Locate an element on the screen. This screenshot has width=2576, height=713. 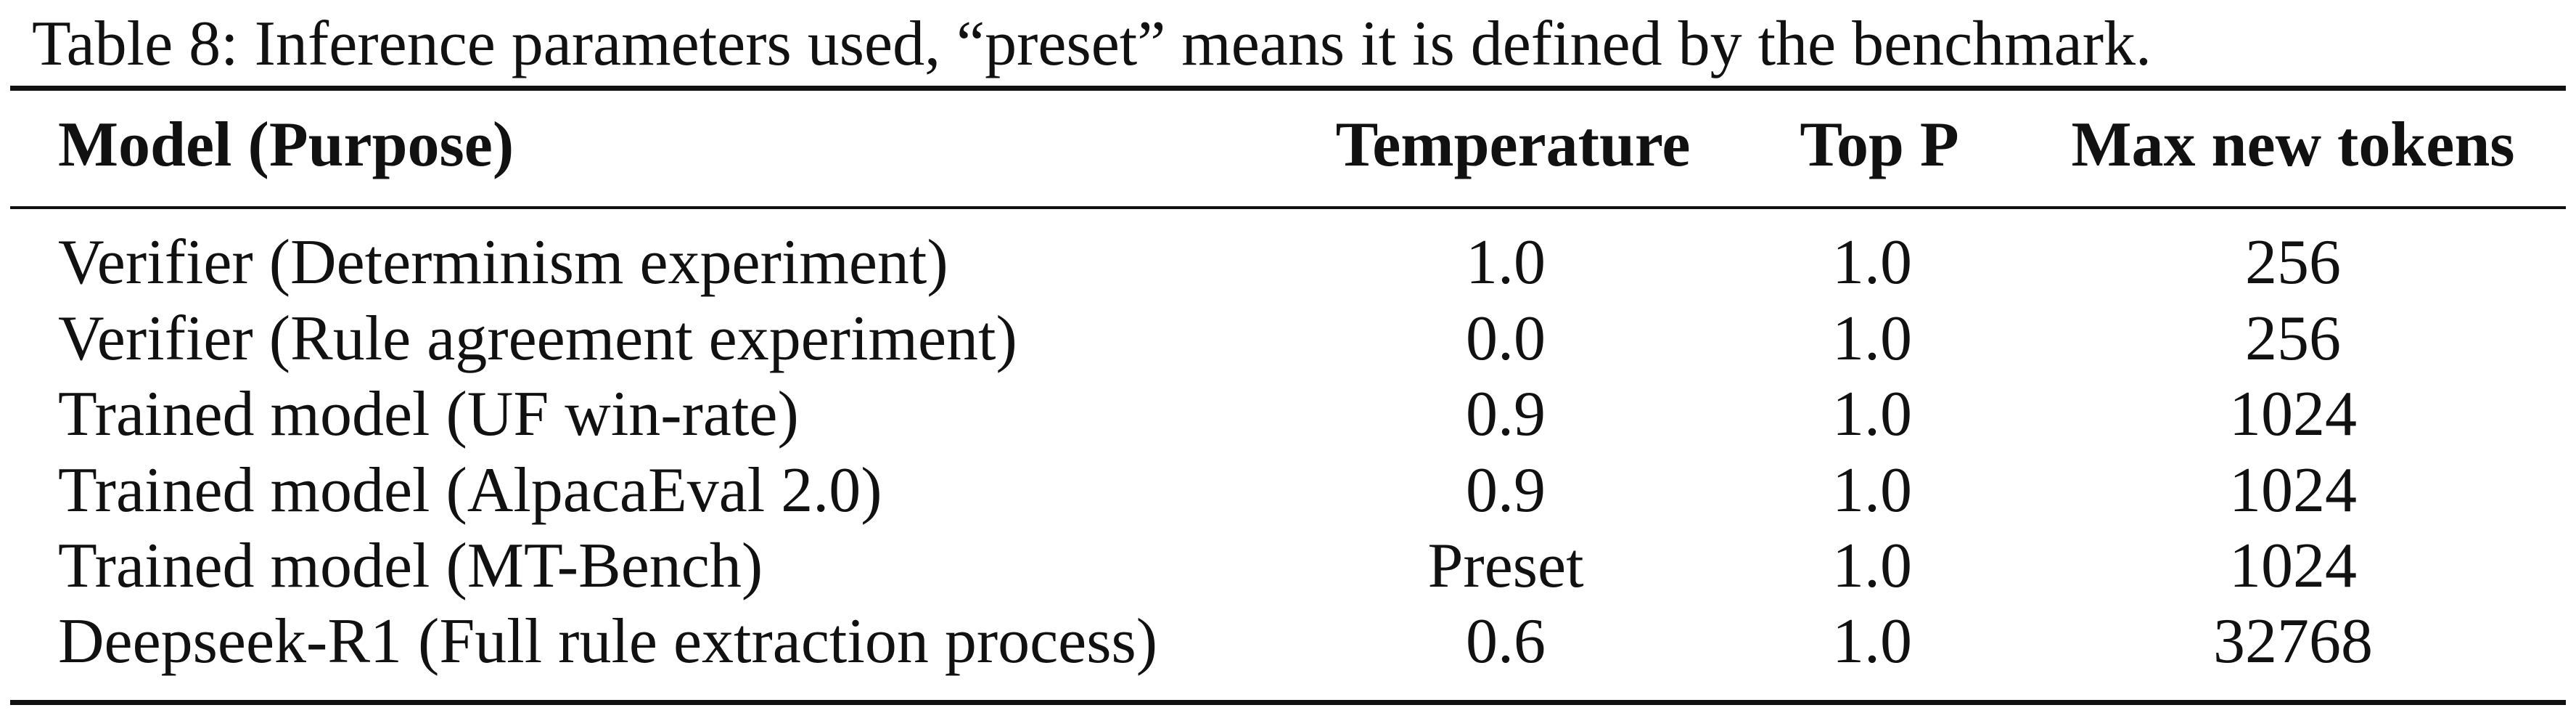
row-model-cell: Verifier (Rule agreement experiment) is located at coordinates (537, 338).